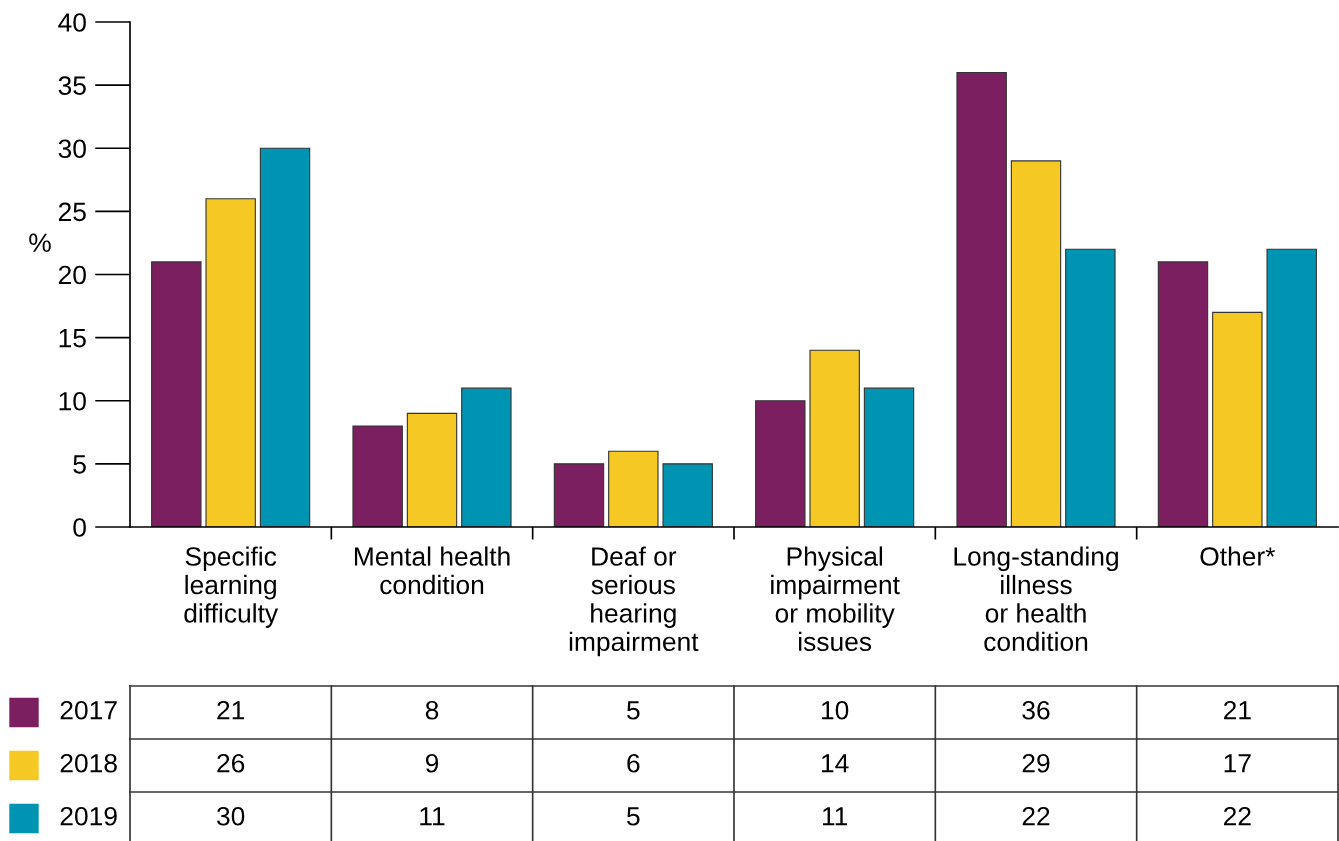  Describe the element at coordinates (432, 570) in the screenshot. I see `x-tick-label: Mental health condition` at that location.